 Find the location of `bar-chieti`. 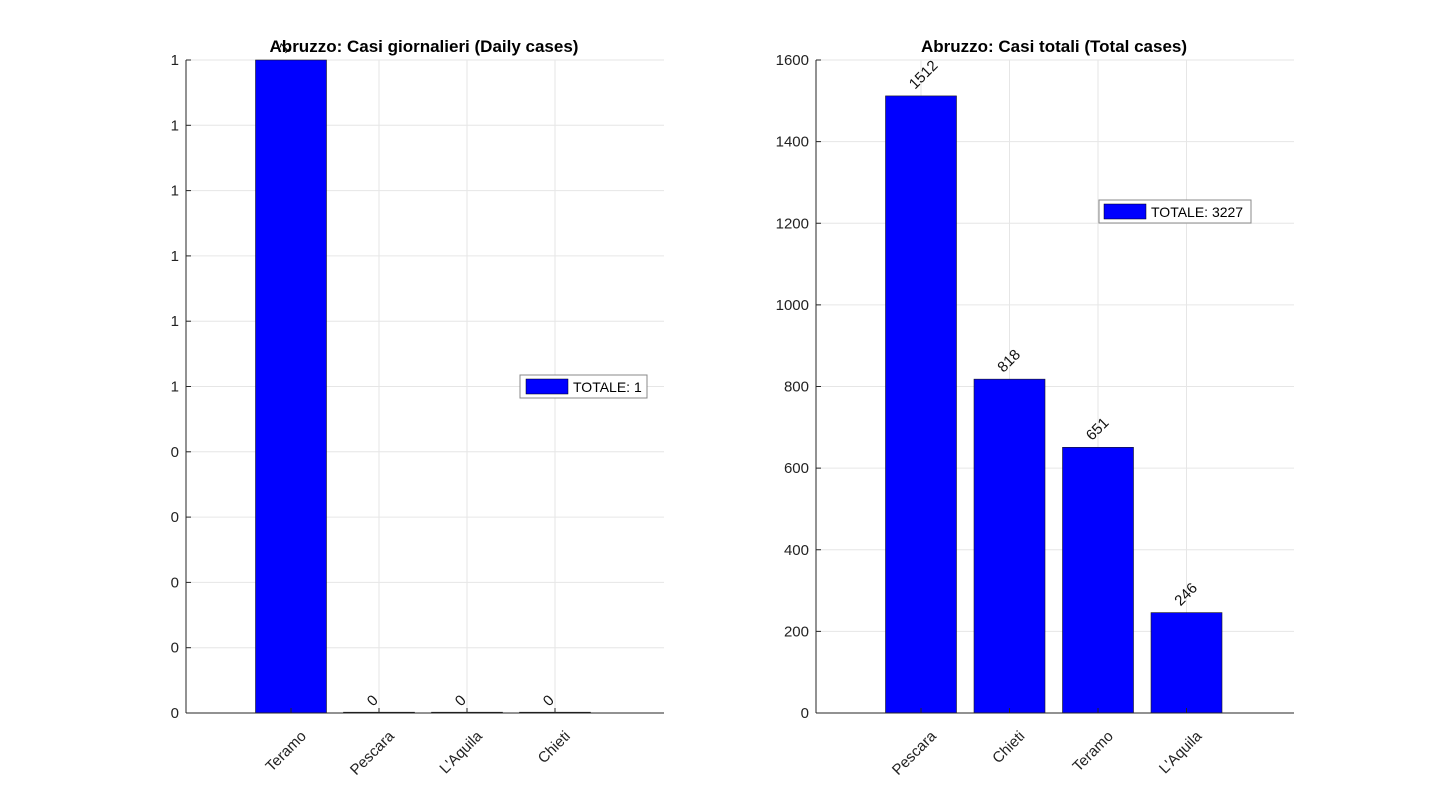

bar-chieti is located at coordinates (1009, 546).